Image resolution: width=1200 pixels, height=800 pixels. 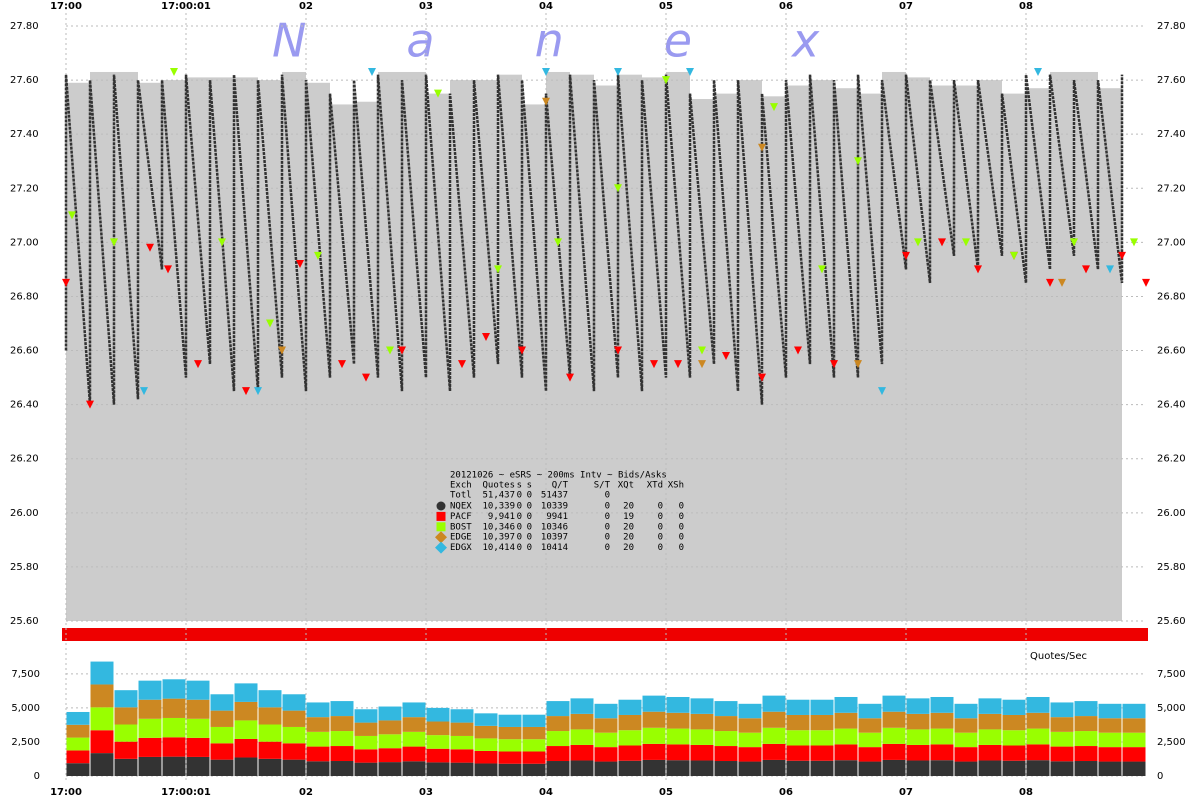 What do you see at coordinates (786, 792) in the screenshot?
I see `x-tick-label-bottom: 06` at bounding box center [786, 792].